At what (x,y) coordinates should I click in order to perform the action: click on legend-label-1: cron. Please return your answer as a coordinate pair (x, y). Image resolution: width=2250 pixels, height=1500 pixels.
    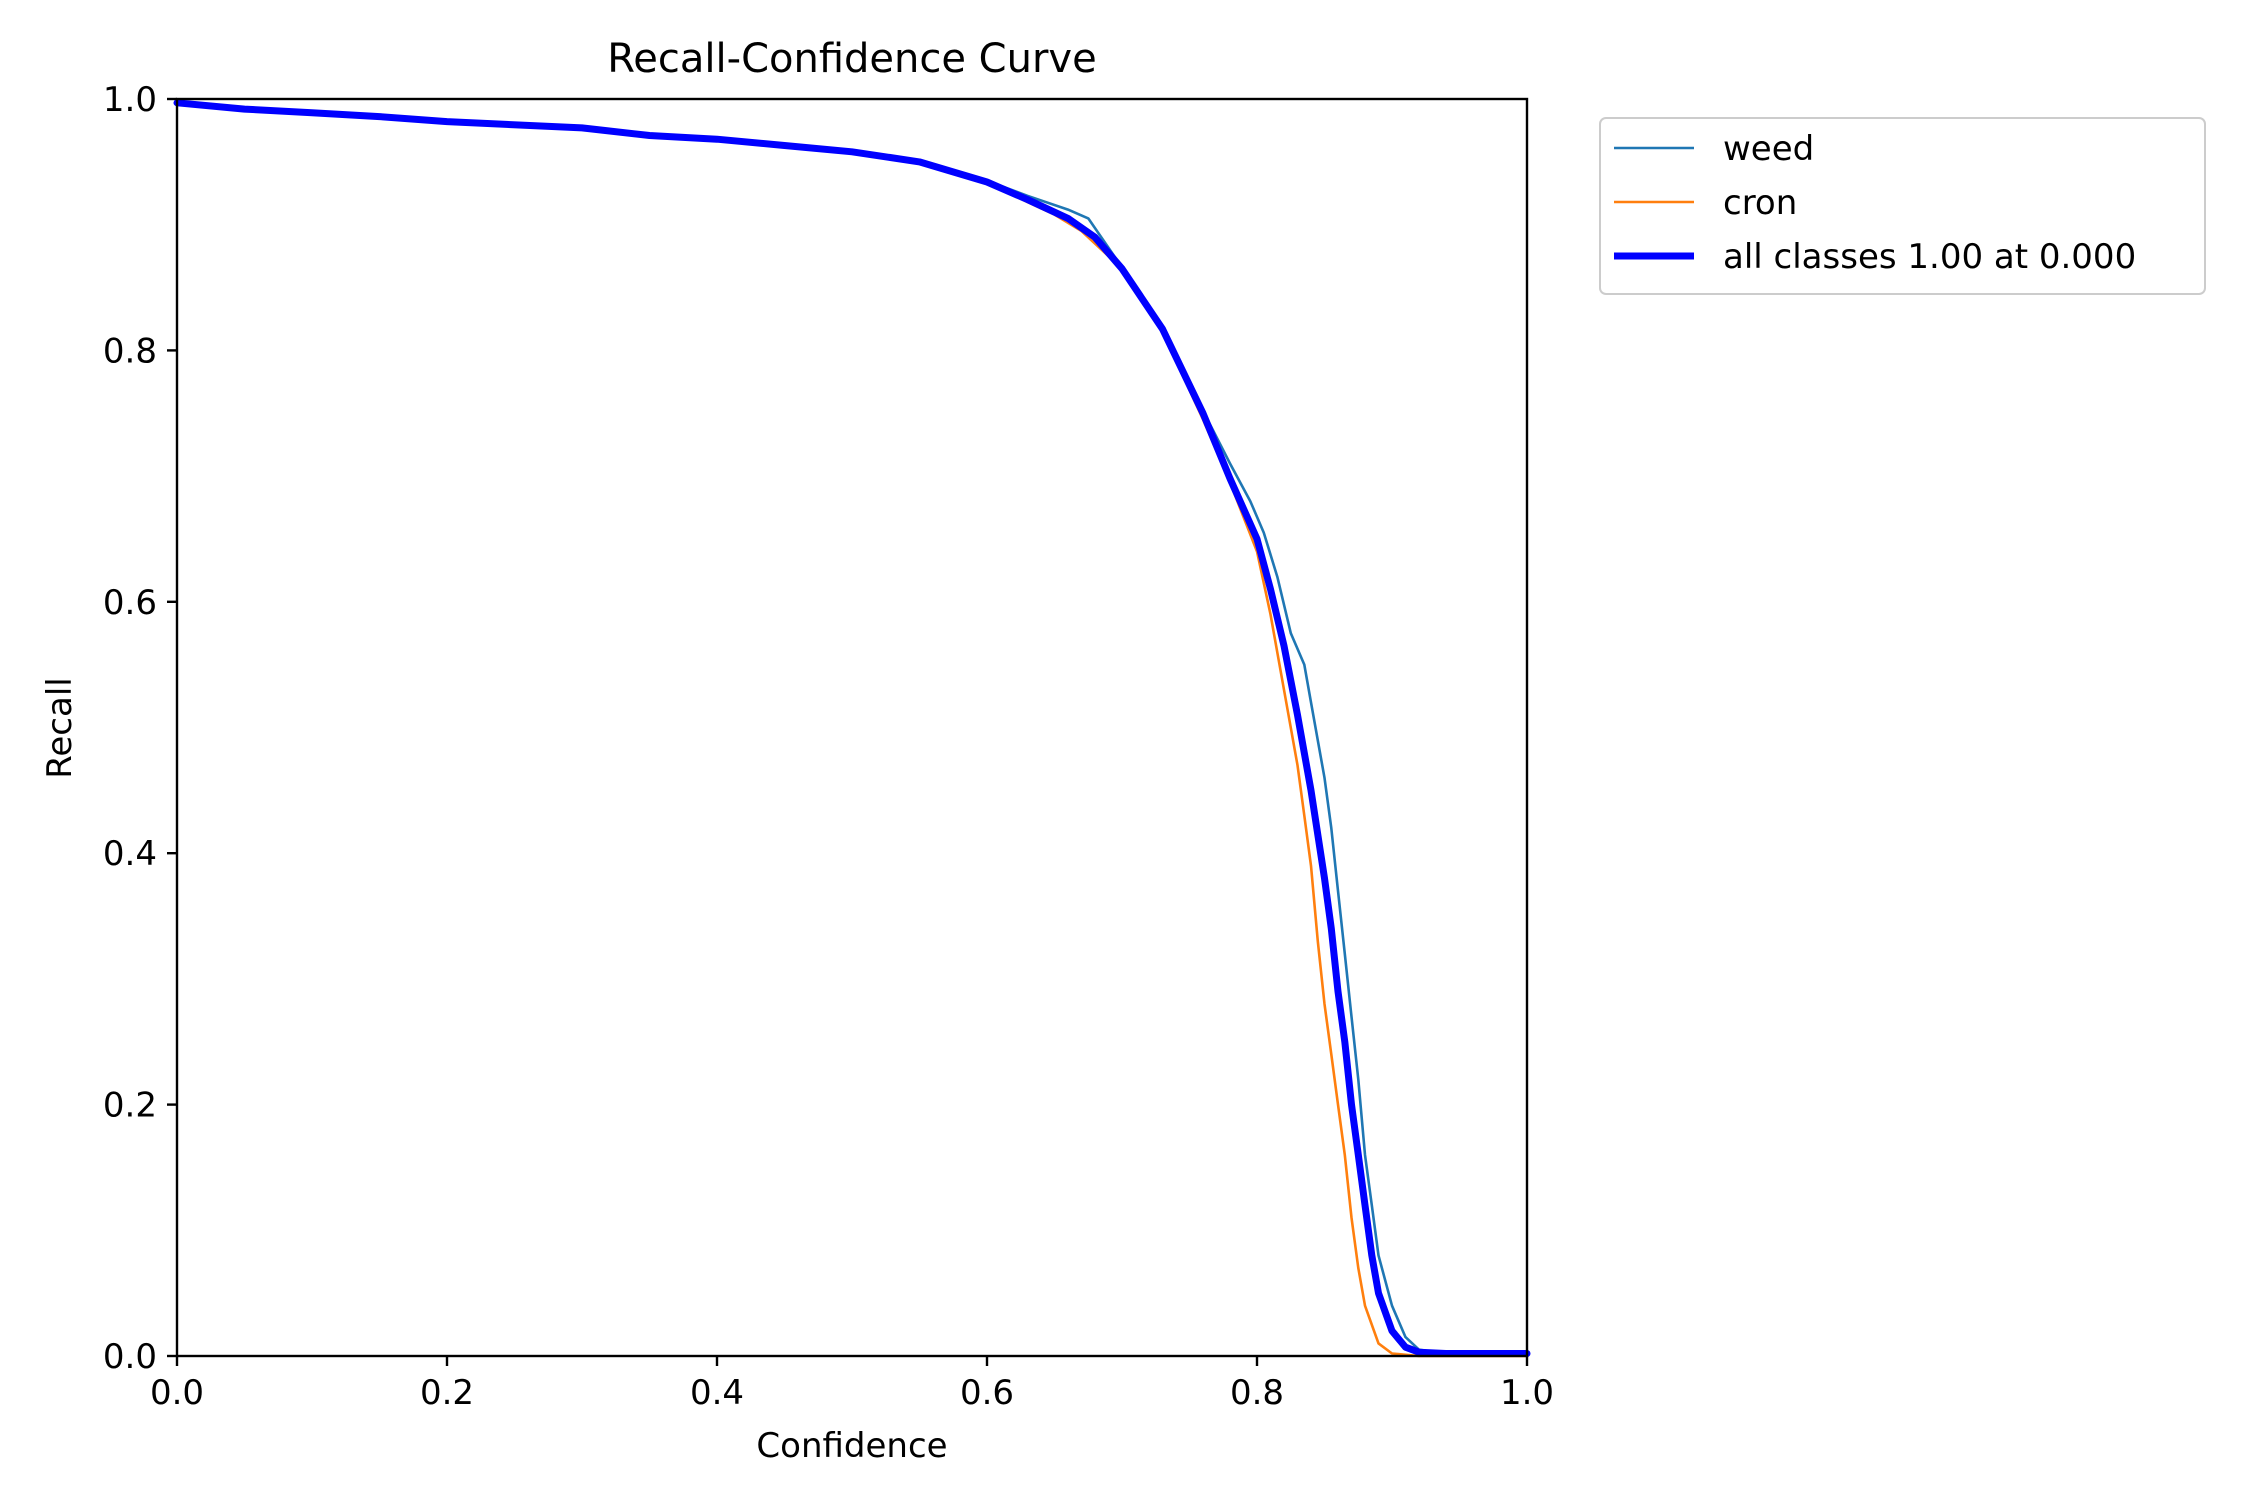
    Looking at the image, I should click on (1760, 203).